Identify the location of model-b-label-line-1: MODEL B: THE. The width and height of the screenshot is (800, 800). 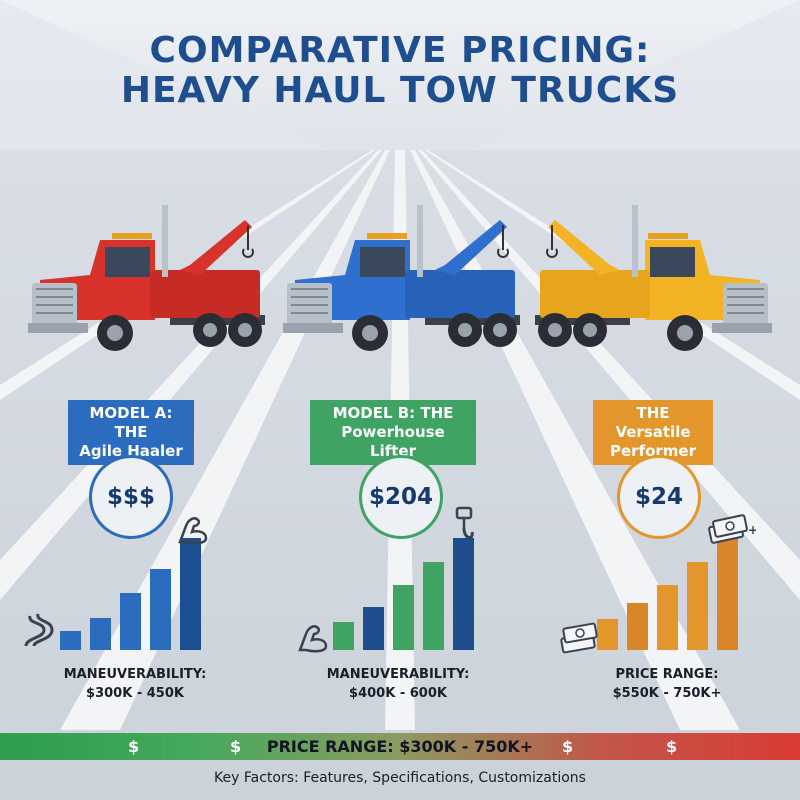
(393, 413).